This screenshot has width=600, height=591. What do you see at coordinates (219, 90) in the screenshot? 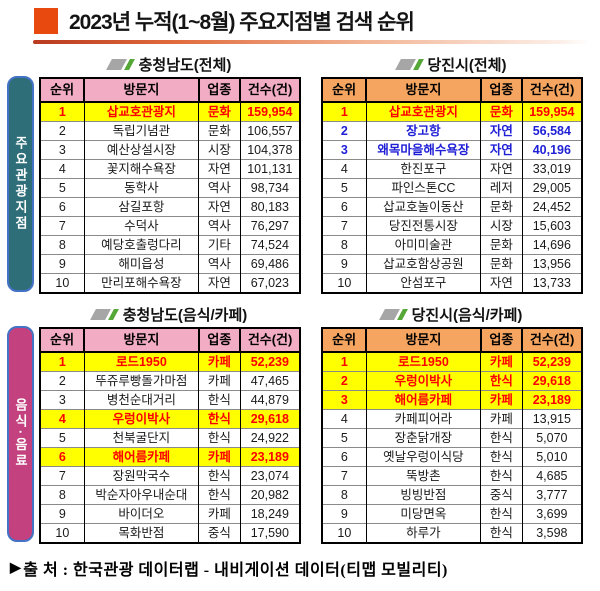
I see `column-header-type: 업종` at bounding box center [219, 90].